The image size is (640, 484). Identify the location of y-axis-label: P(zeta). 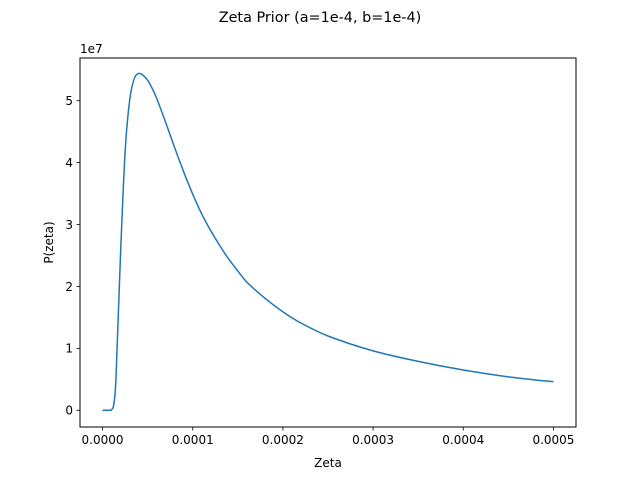
(49, 242).